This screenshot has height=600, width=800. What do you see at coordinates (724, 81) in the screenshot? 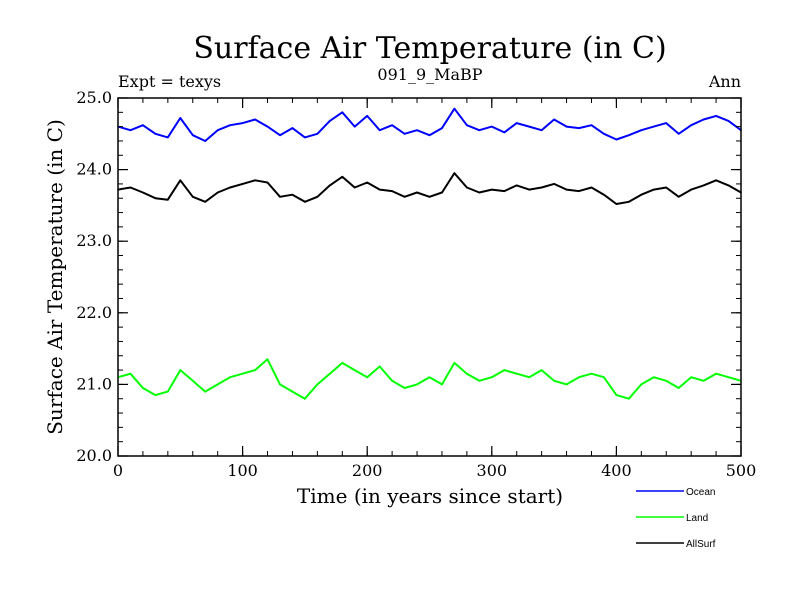
I see `period-label: Ann` at bounding box center [724, 81].